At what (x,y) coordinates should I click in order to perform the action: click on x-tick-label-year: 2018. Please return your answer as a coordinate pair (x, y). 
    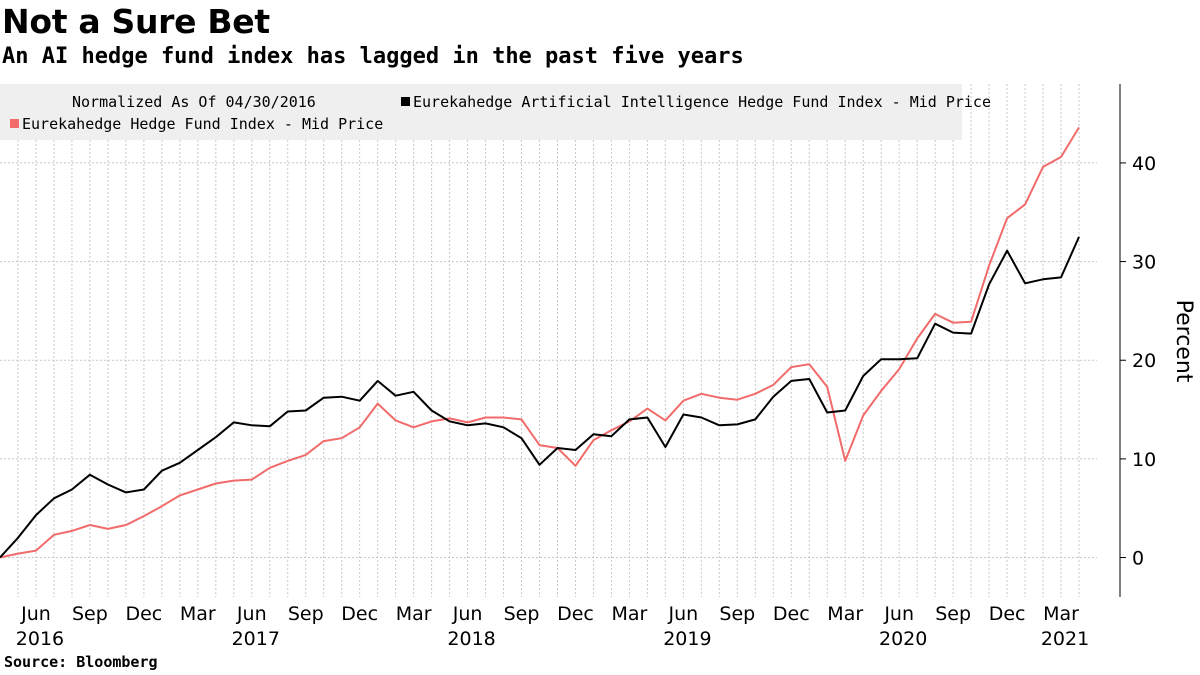
    Looking at the image, I should click on (471, 639).